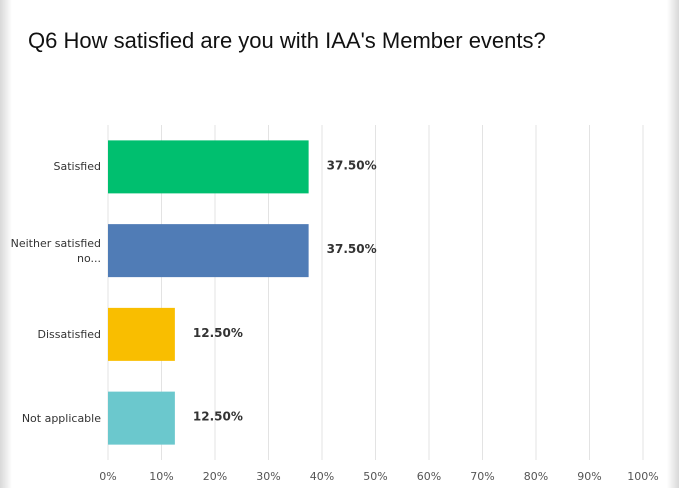 The height and width of the screenshot is (488, 679). What do you see at coordinates (161, 476) in the screenshot?
I see `x-tick-label: 10%` at bounding box center [161, 476].